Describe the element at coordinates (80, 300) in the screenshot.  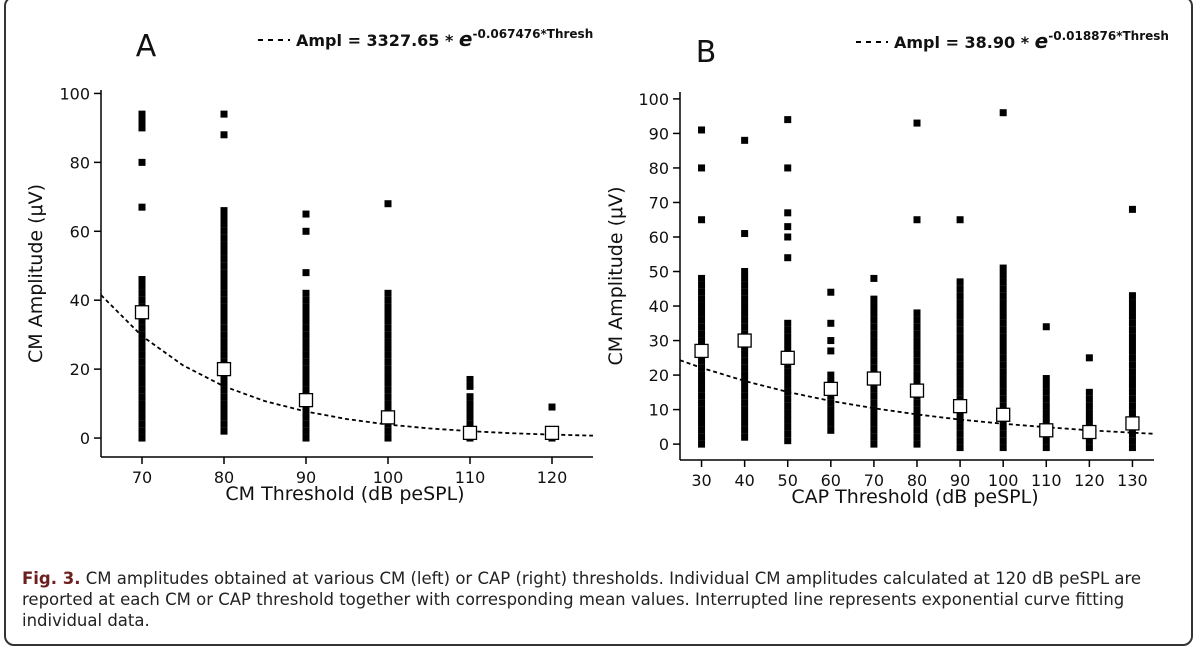
I see `y-tick-label: 40` at that location.